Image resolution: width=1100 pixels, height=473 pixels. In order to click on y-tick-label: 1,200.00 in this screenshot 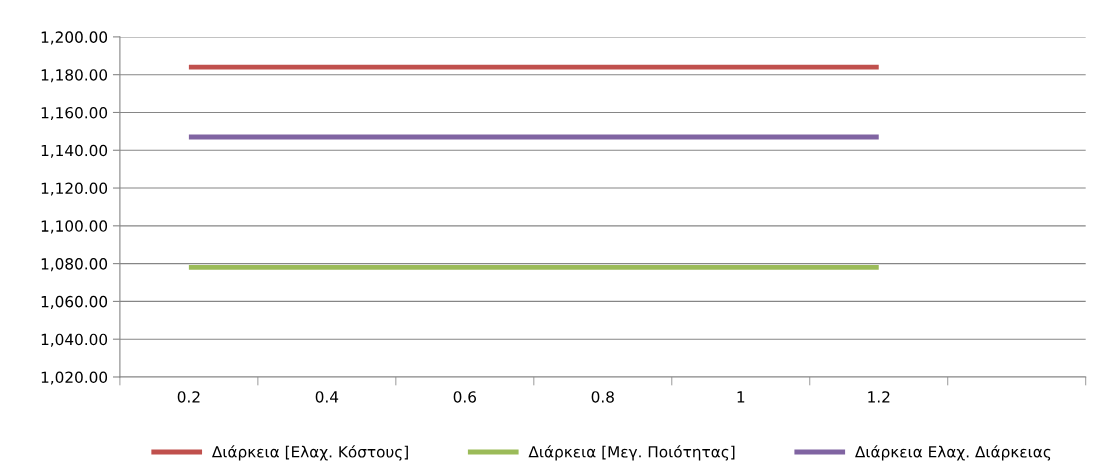, I will do `click(74, 38)`.